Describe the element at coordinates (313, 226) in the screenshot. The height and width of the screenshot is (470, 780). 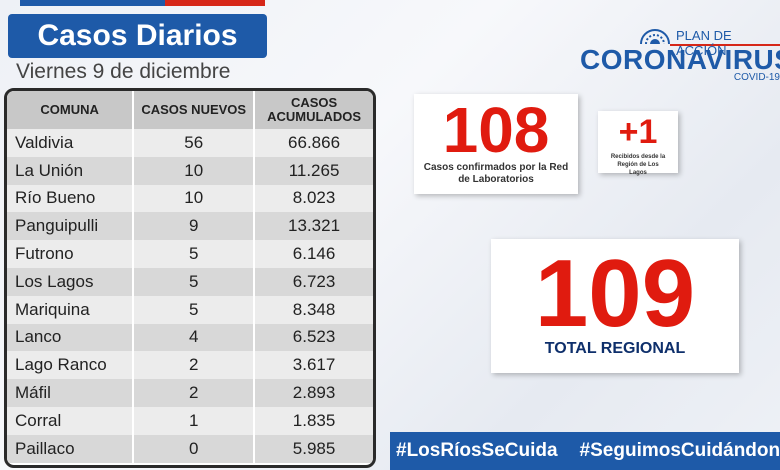
I see `cell-casos-acumulados: 13.321` at that location.